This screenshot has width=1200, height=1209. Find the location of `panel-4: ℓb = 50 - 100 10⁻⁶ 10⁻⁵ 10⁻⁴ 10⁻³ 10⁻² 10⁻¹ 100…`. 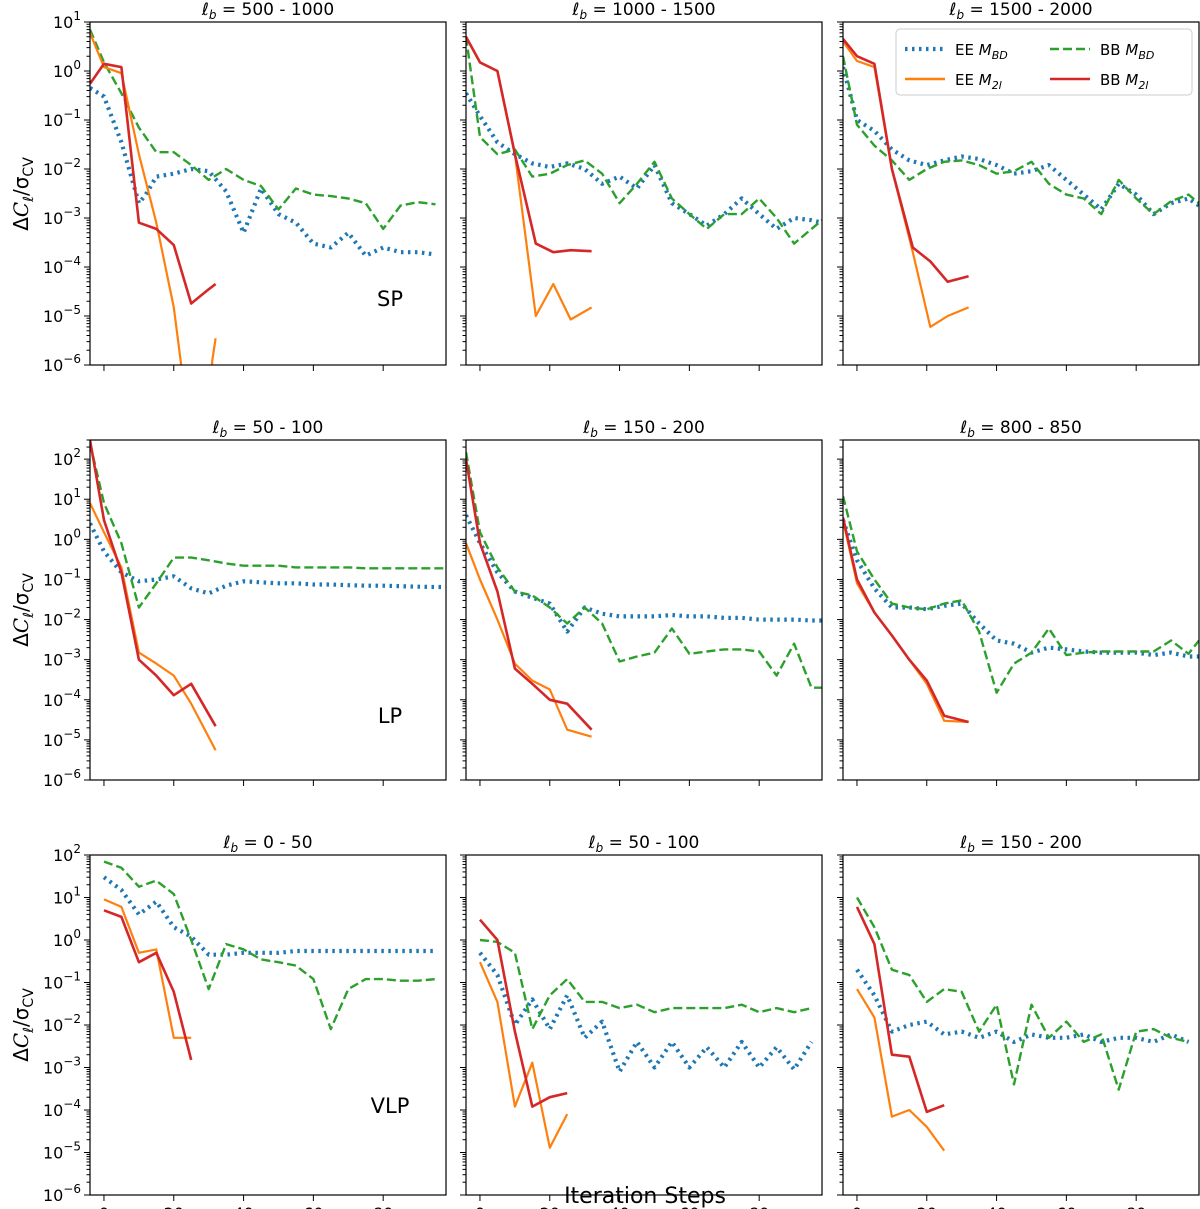

panel-4: ℓb = 50 - 100 10⁻⁶ 10⁻⁵ 10⁻⁴ 10⁻³ 10⁻² 10⁻¹ 100… is located at coordinates (245, 604).